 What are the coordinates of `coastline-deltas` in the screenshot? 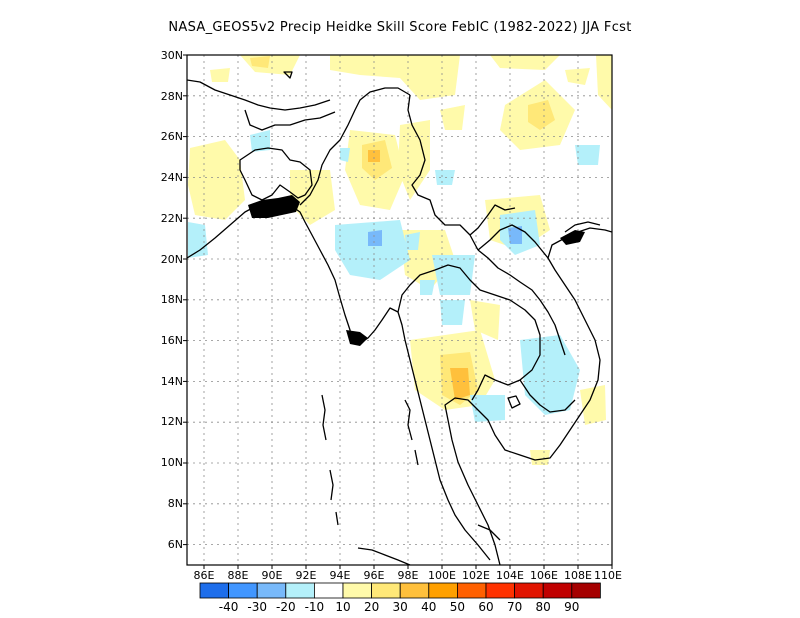 It's located at (416, 270).